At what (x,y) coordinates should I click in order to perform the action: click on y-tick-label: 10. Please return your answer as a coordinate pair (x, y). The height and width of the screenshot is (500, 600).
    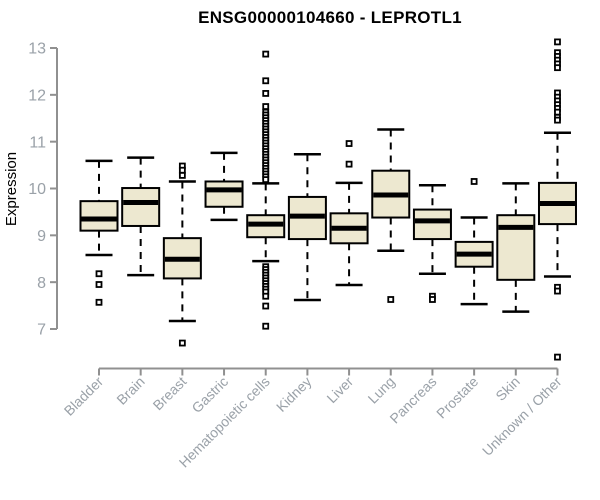
    Looking at the image, I should click on (37, 189).